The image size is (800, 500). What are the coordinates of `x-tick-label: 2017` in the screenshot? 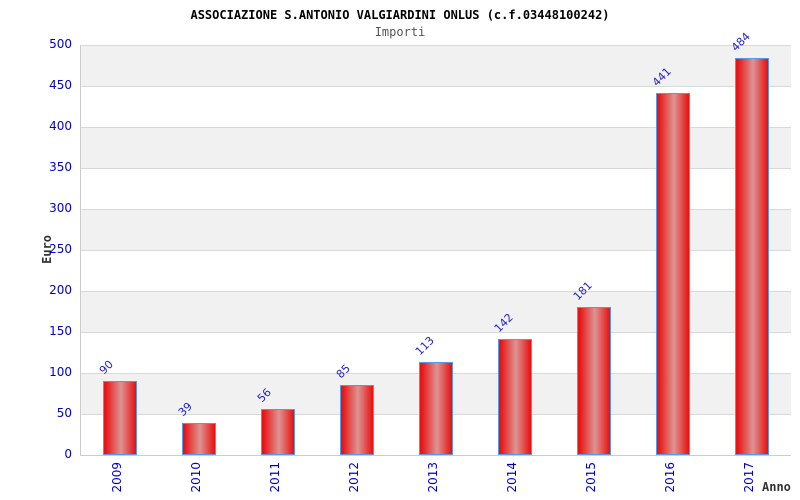 It's located at (748, 477).